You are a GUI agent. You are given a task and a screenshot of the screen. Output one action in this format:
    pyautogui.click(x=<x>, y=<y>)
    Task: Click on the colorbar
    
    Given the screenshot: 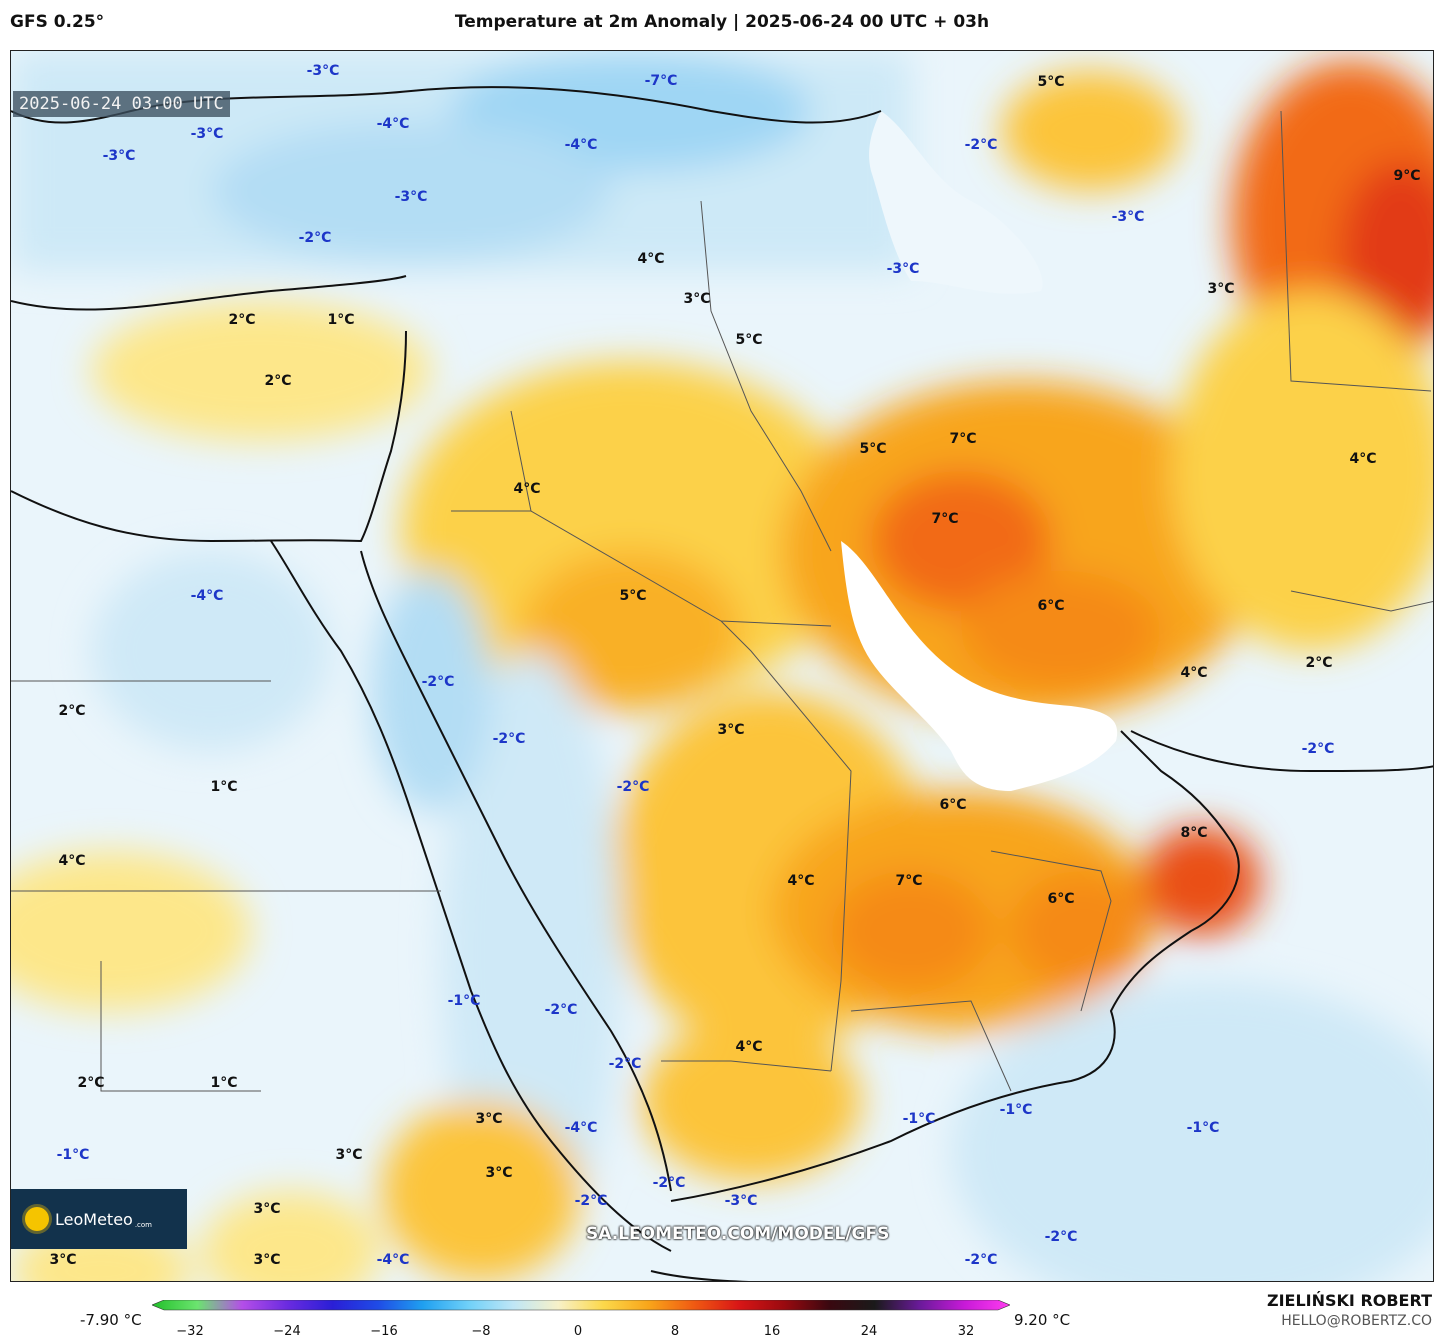 What is the action you would take?
    pyautogui.click(x=581, y=1305)
    